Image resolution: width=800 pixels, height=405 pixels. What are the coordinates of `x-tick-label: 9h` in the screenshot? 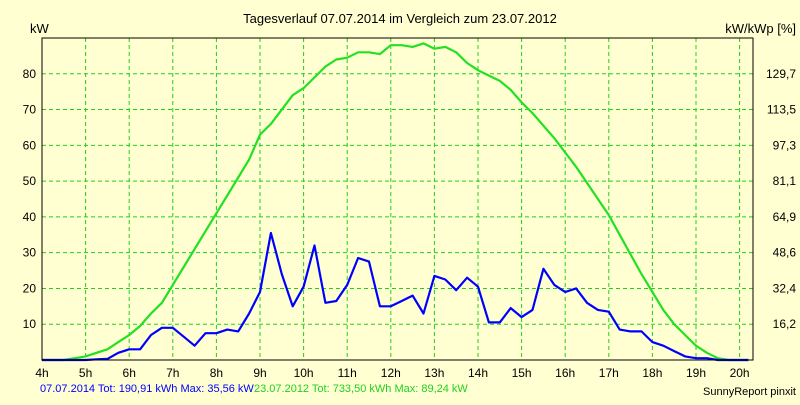 It's located at (259, 373).